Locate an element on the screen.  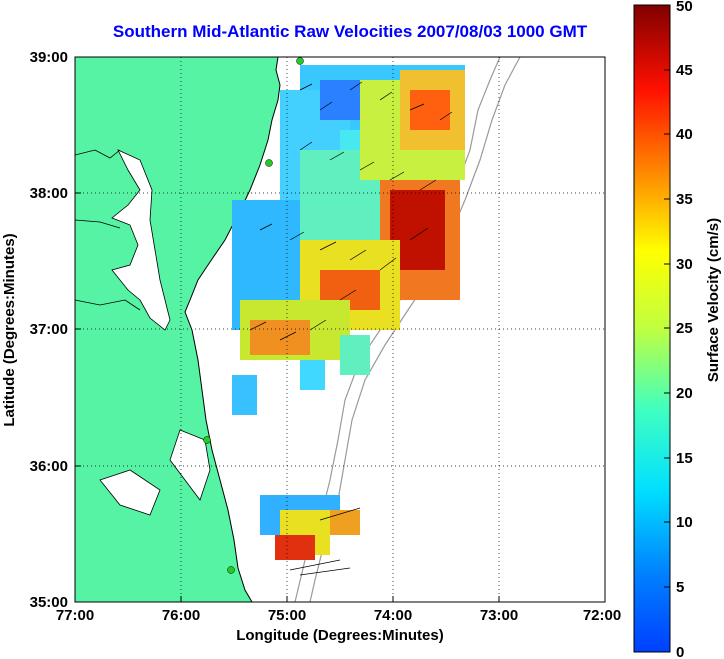
y-tick-label: 35:00 is located at coordinates (49, 602).